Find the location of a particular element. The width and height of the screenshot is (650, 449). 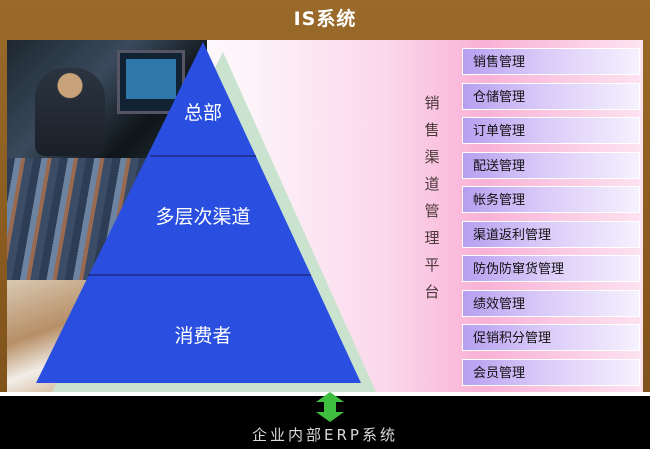

vertical-title-char: 理 is located at coordinates (432, 238).